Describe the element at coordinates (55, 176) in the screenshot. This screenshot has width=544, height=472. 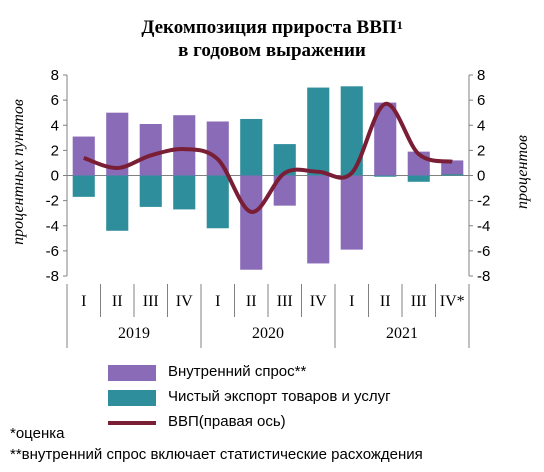
I see `y-tick-label-left: 0` at that location.